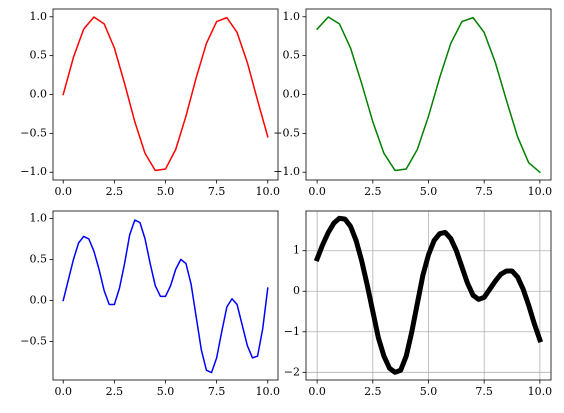  I want to click on y-tick-label: −2, so click(292, 371).